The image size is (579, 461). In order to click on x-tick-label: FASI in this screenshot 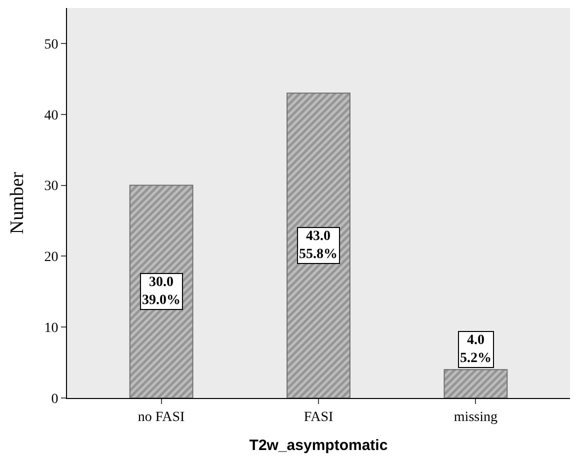, I will do `click(319, 417)`.